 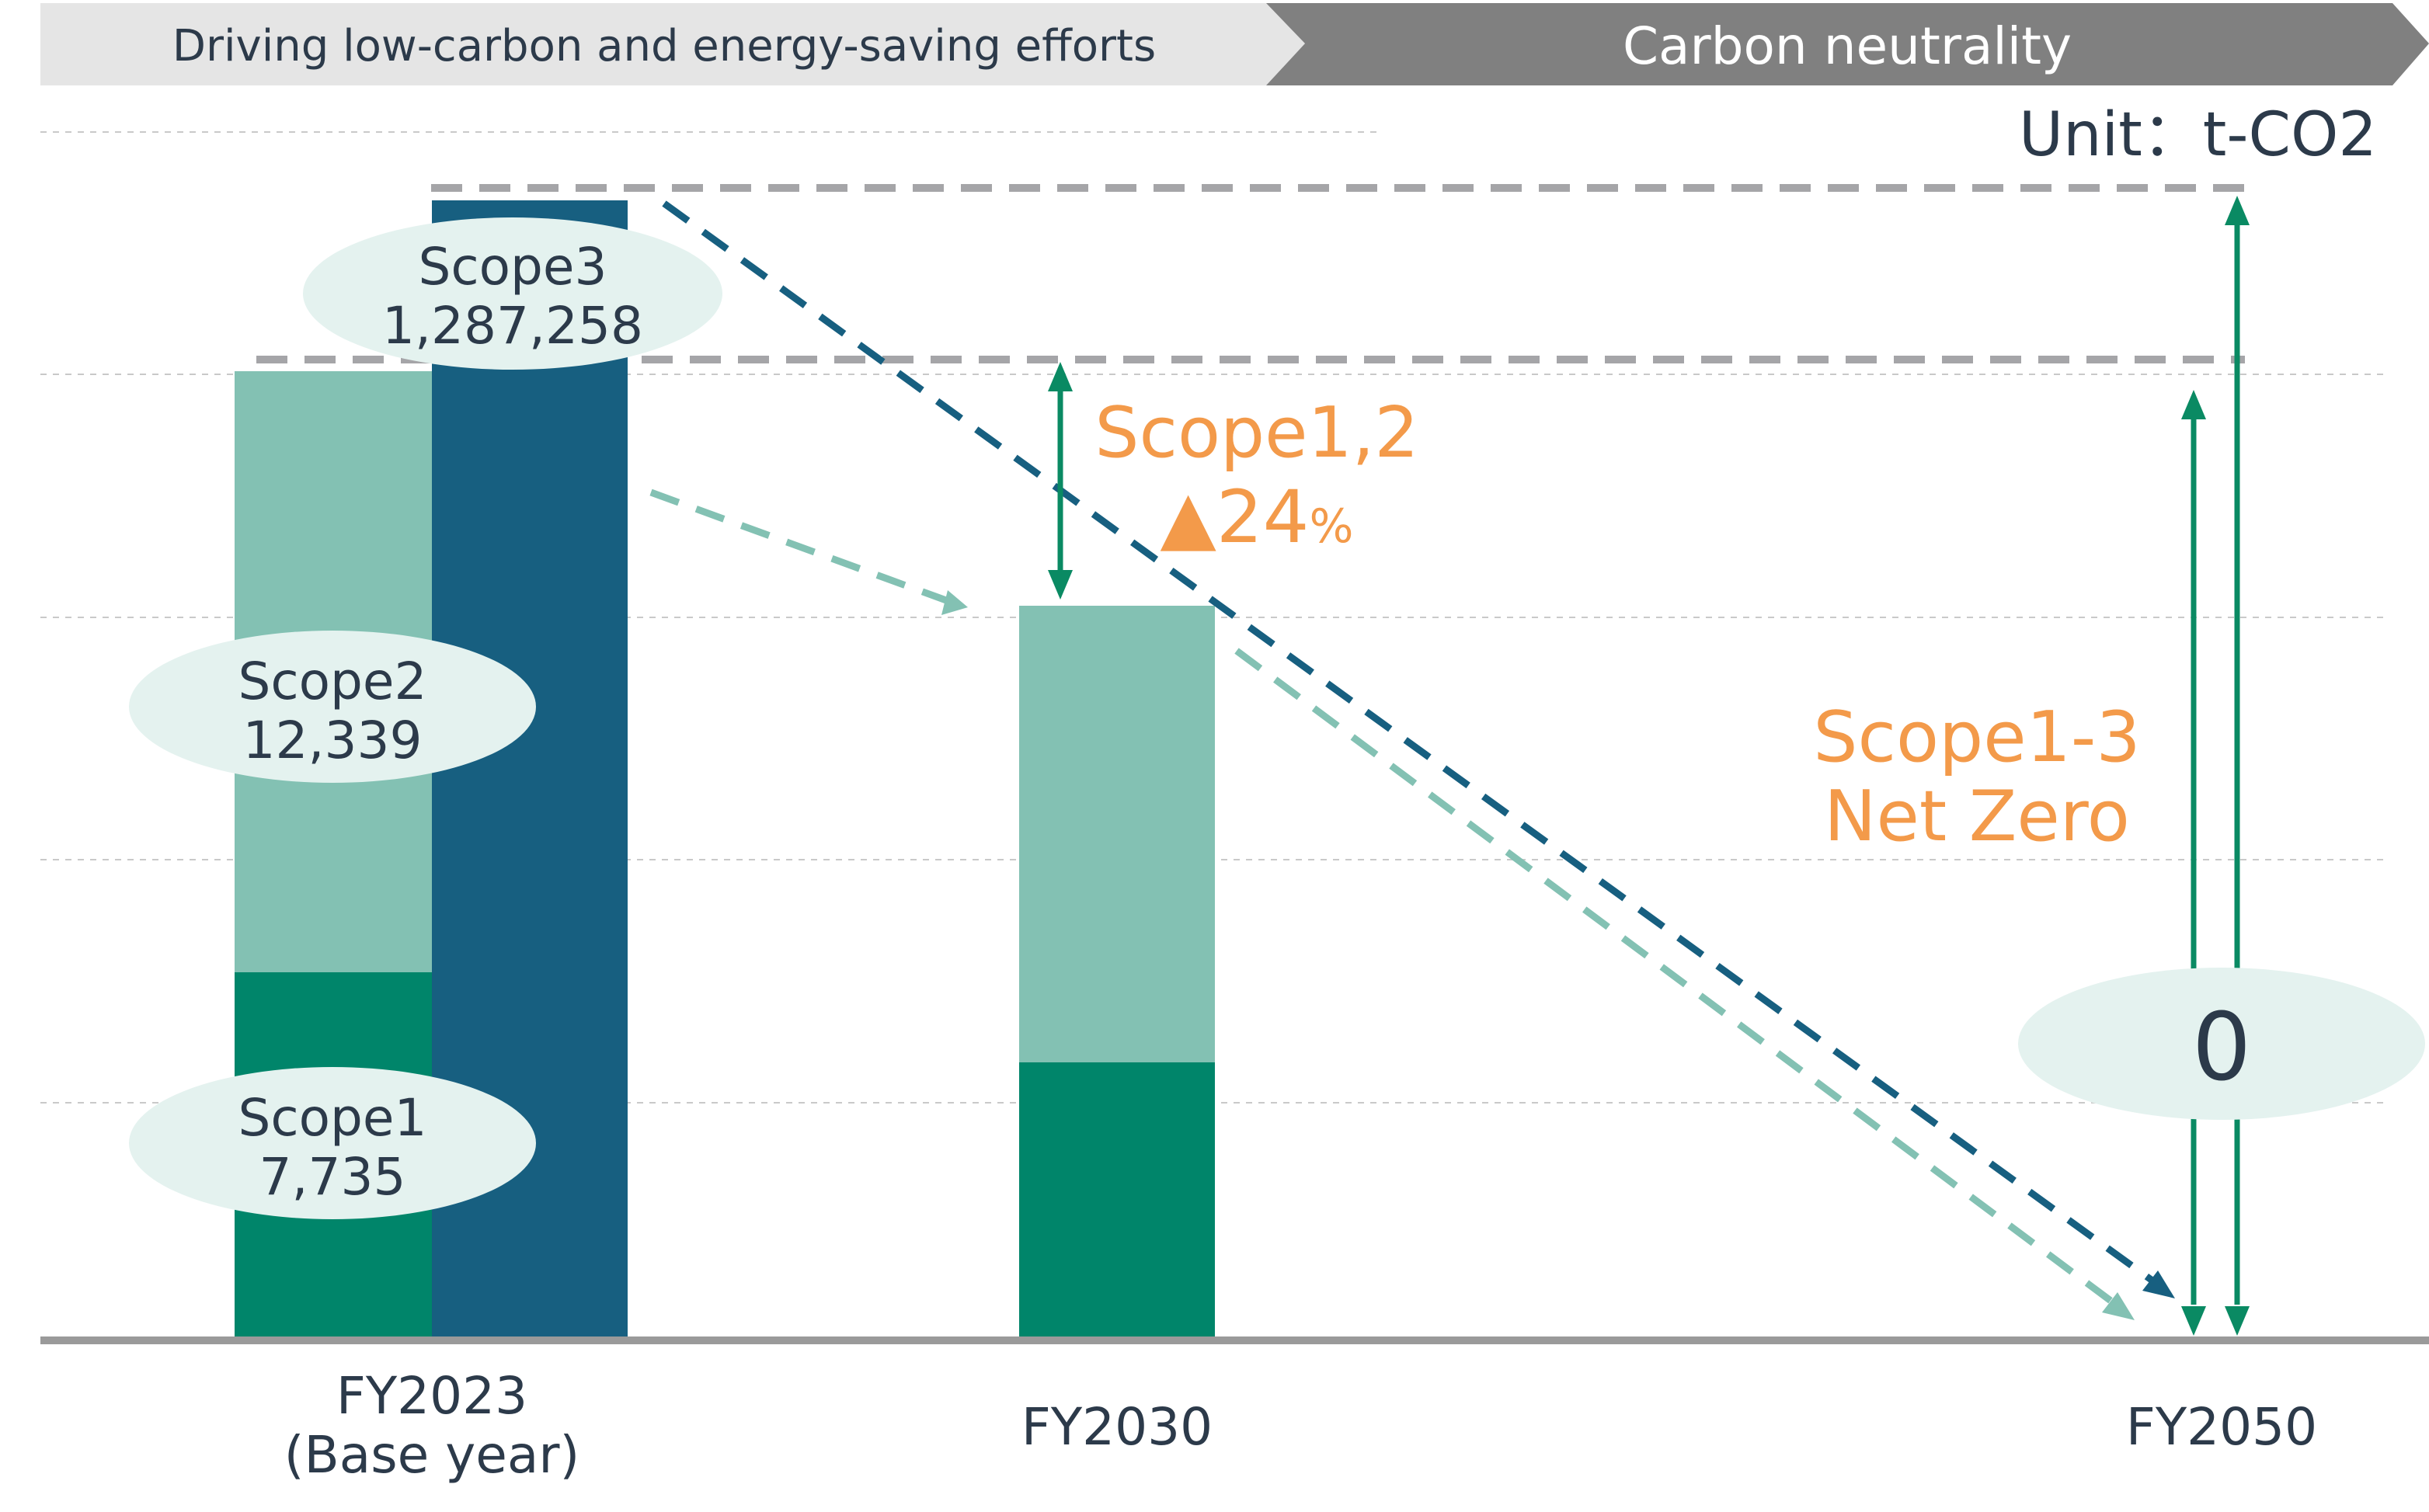 What do you see at coordinates (1060, 585) in the screenshot?
I see `reduction-arrow-bottom-head` at bounding box center [1060, 585].